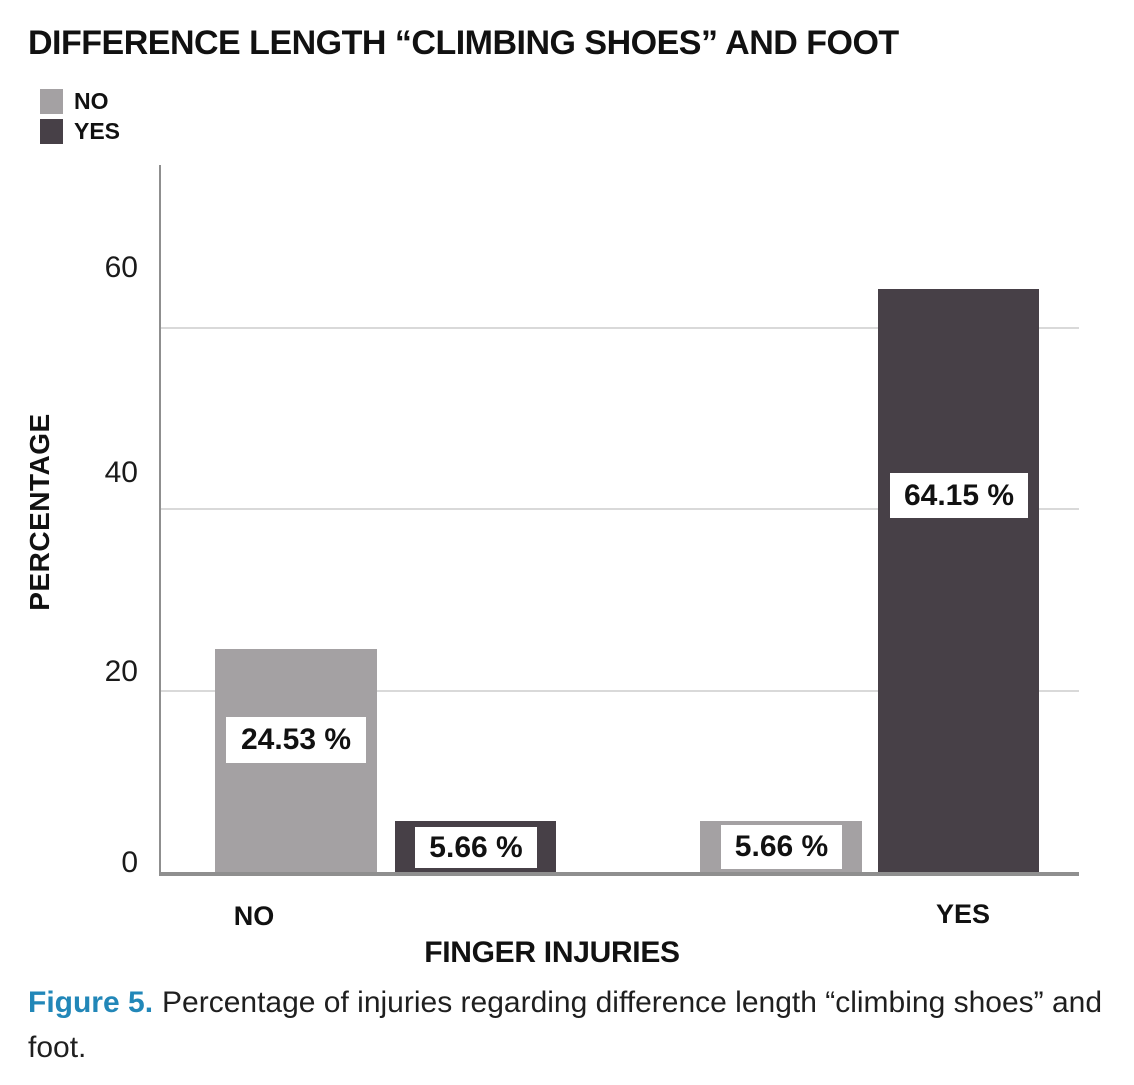  What do you see at coordinates (39, 512) in the screenshot?
I see `y-axis-title: PERCENTAGE` at bounding box center [39, 512].